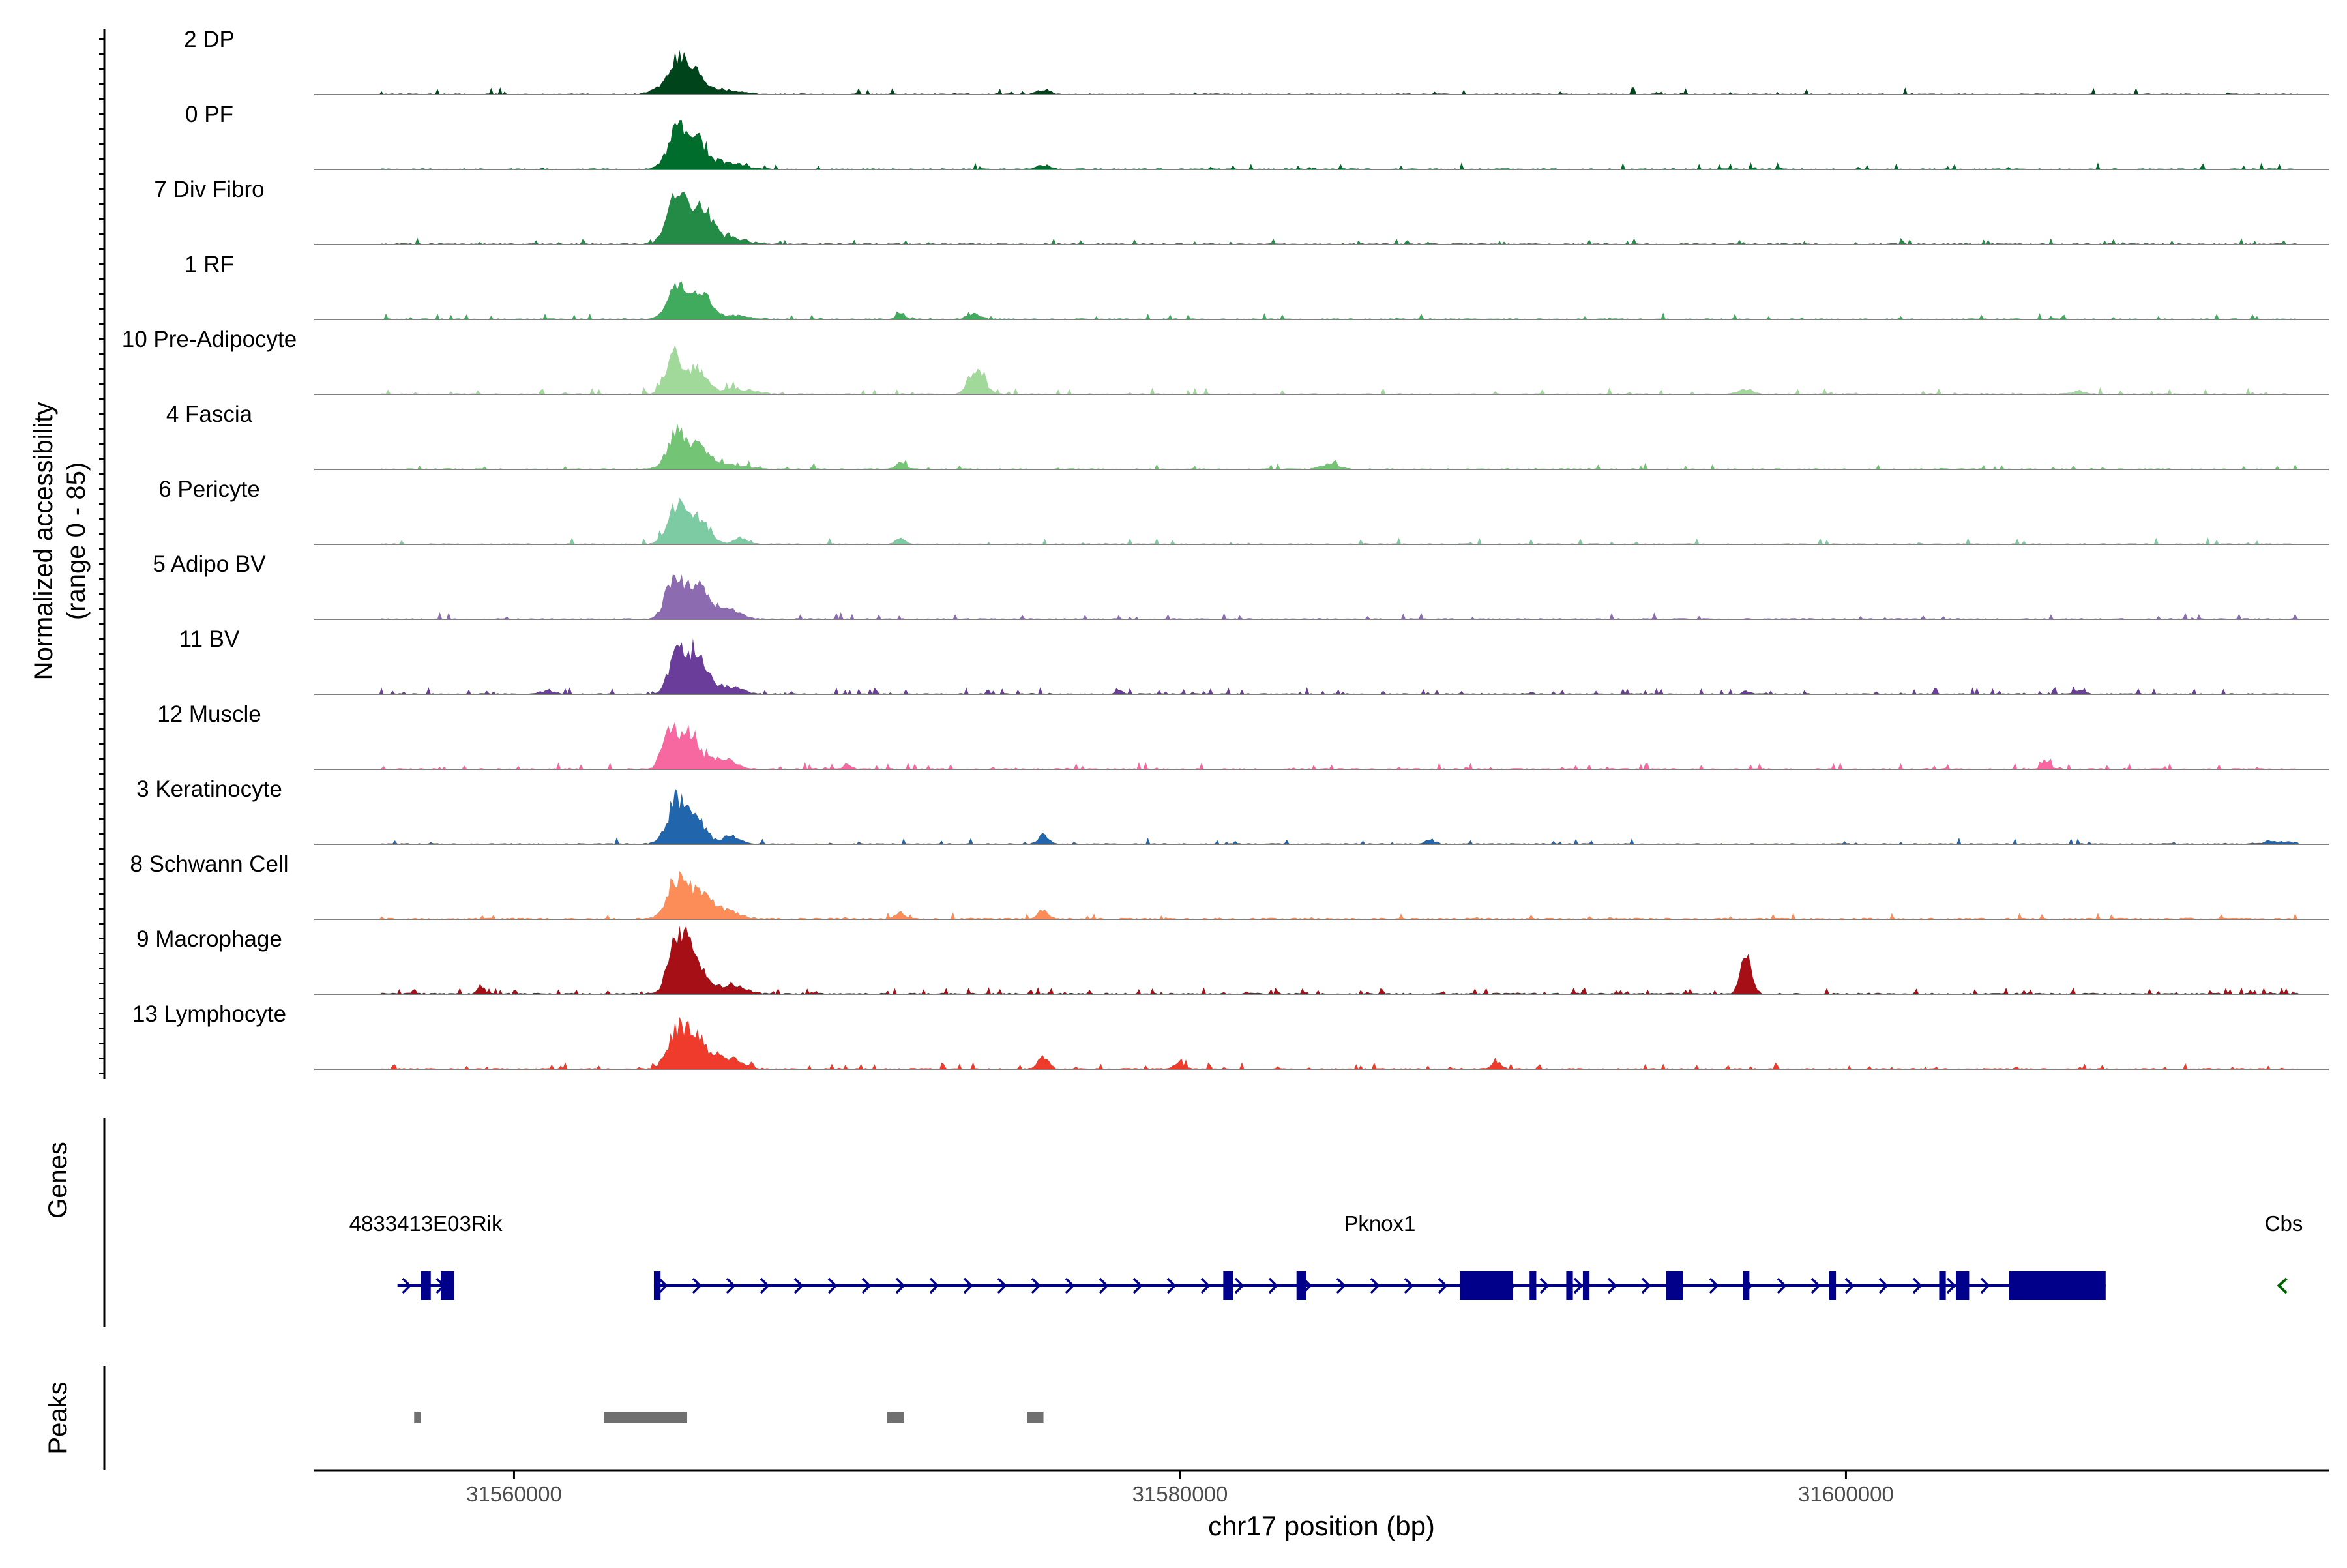 The image size is (2347, 1568). I want to click on track-0-pf: 0 PF, so click(1257, 136).